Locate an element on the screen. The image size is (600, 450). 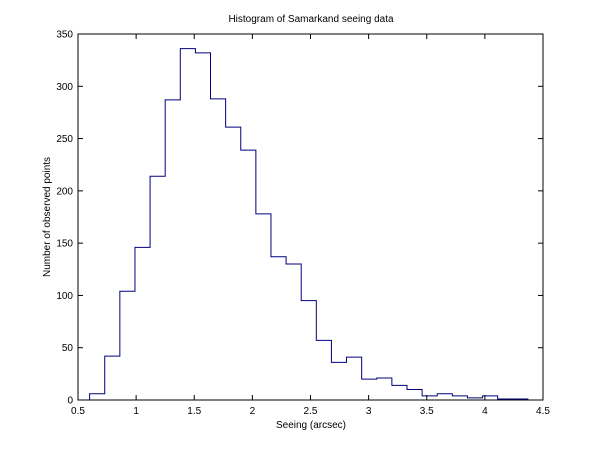
y-tick-label: 250 is located at coordinates (64, 139).